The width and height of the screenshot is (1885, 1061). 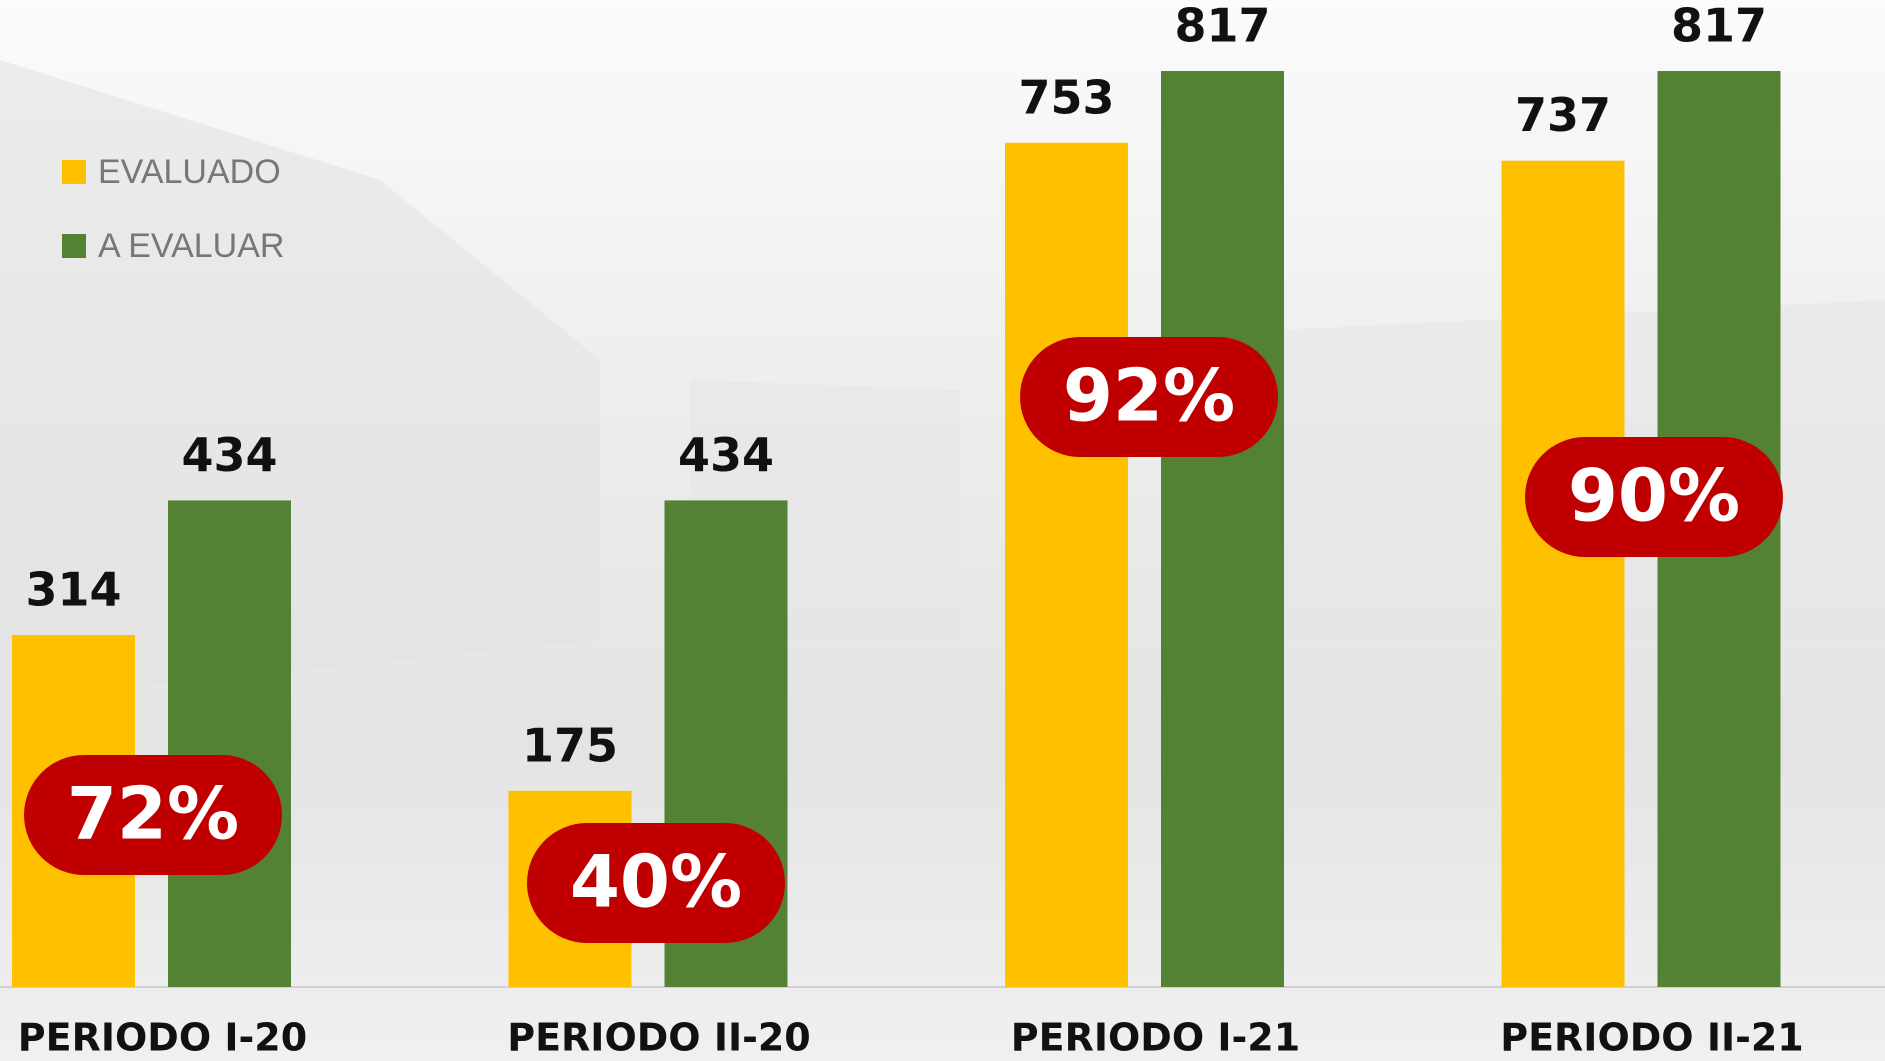 What do you see at coordinates (570, 745) in the screenshot?
I see `value-label: 175` at bounding box center [570, 745].